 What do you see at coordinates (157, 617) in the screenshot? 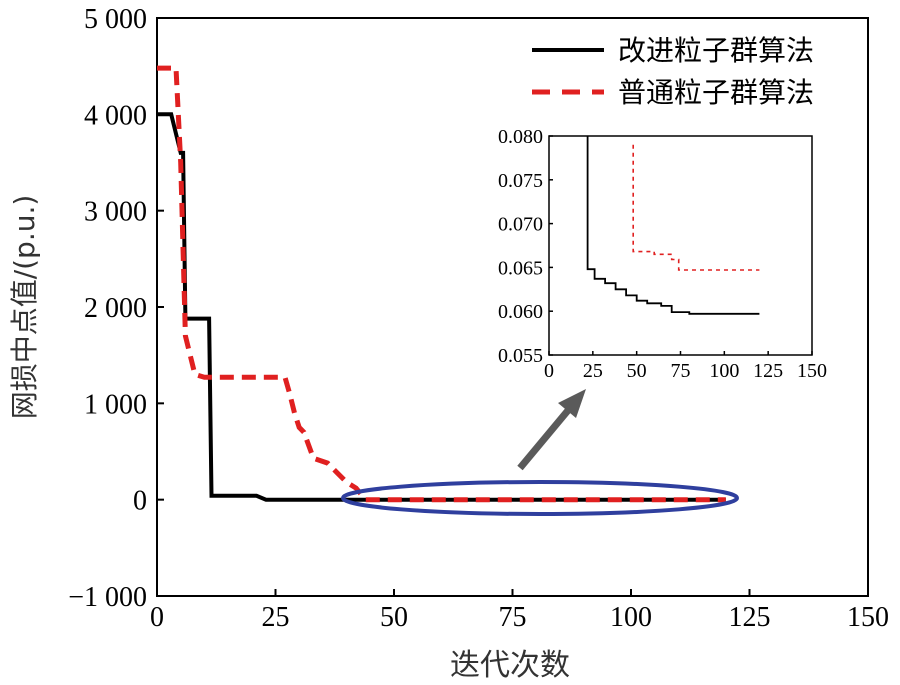
I see `x-tick-label: 0` at bounding box center [157, 617].